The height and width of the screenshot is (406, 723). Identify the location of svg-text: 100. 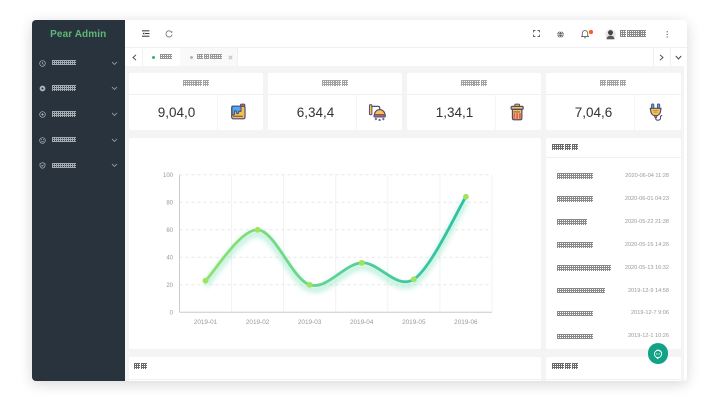
(168, 176).